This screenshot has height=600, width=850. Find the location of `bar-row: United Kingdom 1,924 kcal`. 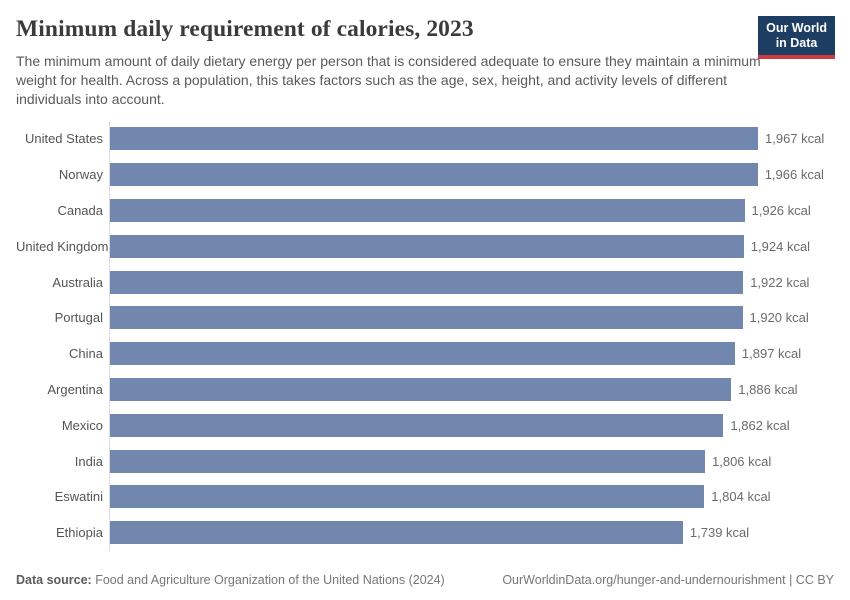

bar-row: United Kingdom 1,924 kcal is located at coordinates (425, 246).